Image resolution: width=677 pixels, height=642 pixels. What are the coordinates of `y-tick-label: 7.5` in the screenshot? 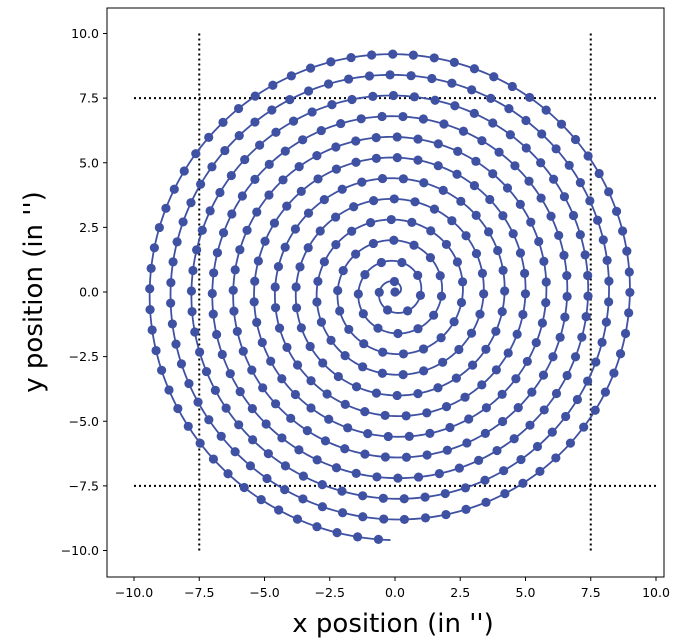 It's located at (89, 98).